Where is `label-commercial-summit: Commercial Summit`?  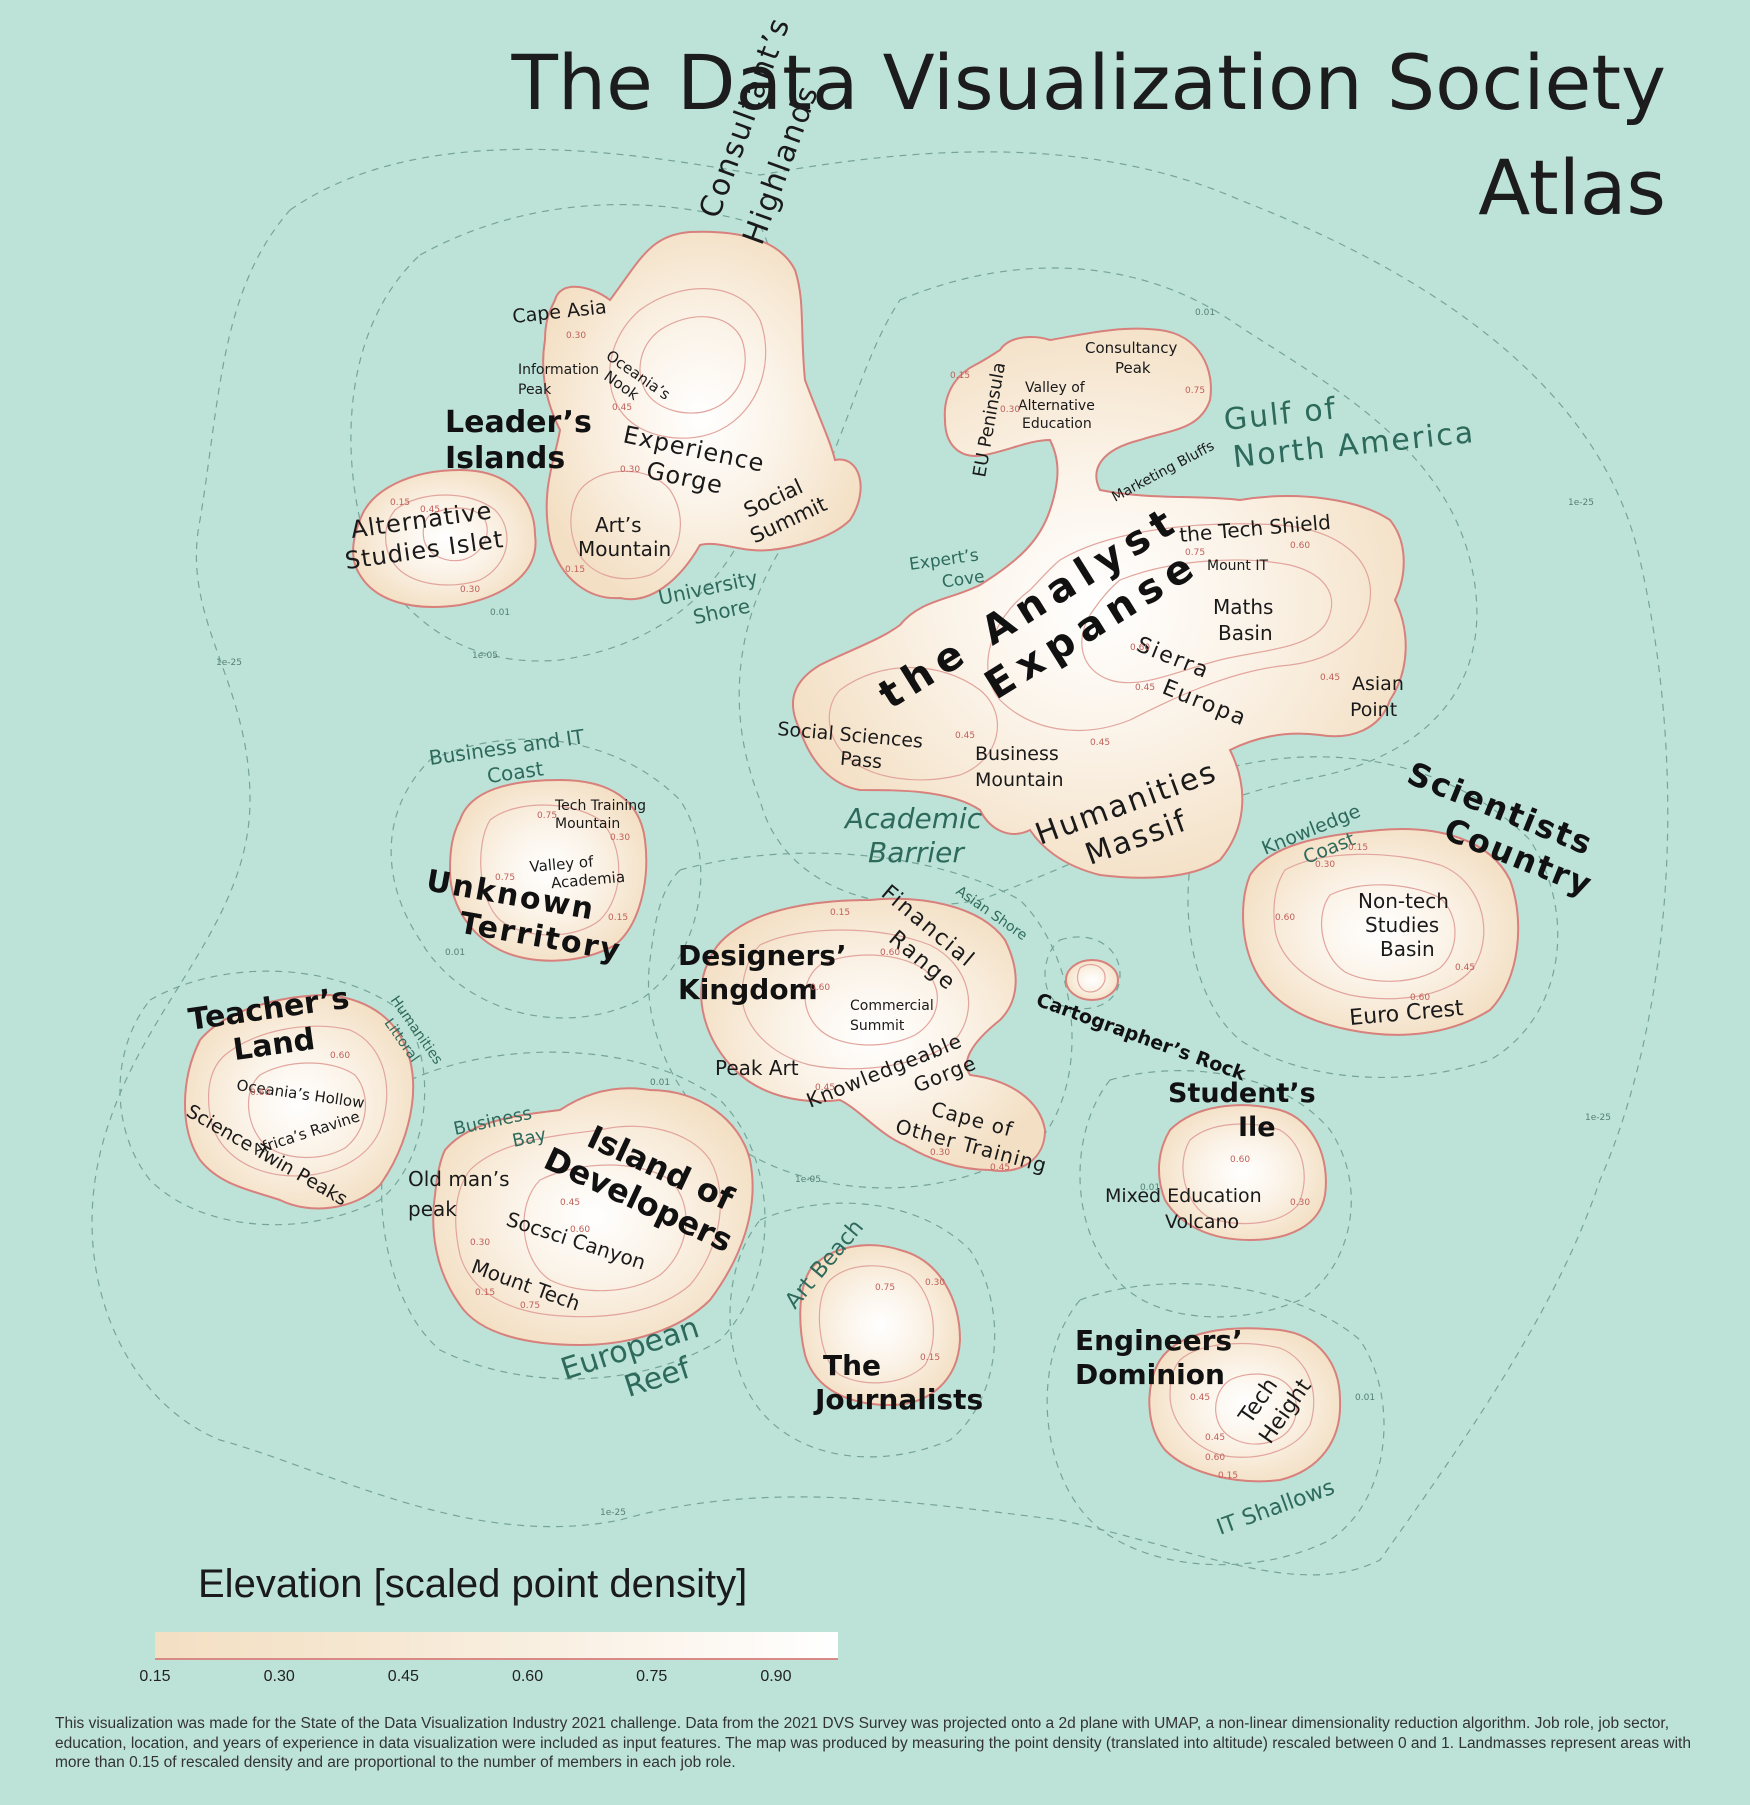 label-commercial-summit: Commercial Summit is located at coordinates (892, 1016).